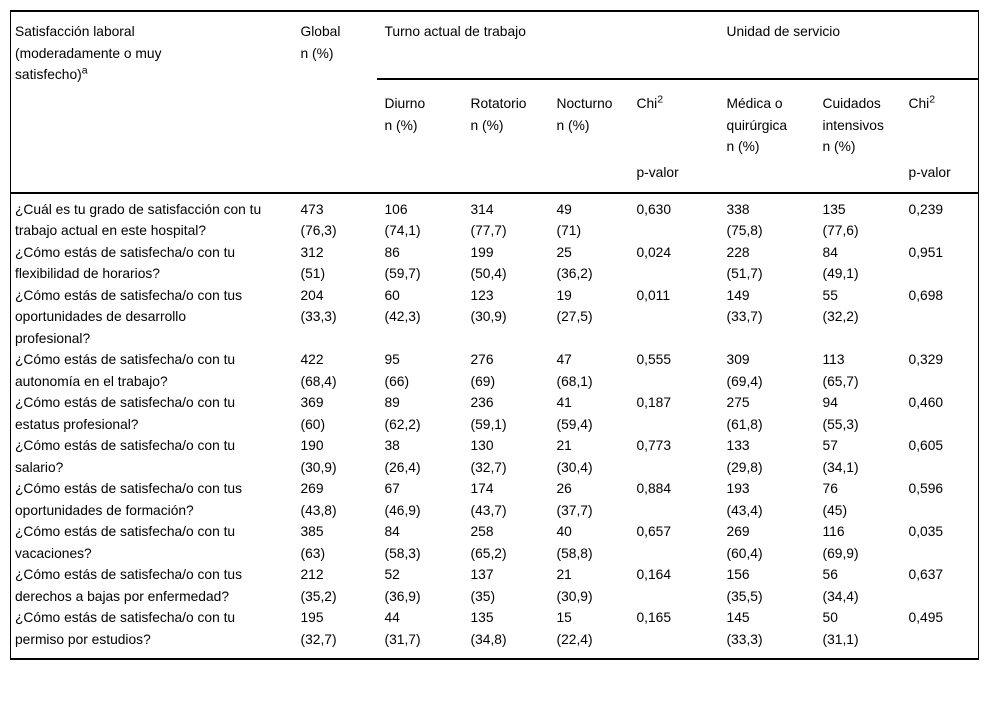 This screenshot has width=992, height=711. I want to click on chi-exponent: 2, so click(660, 99).